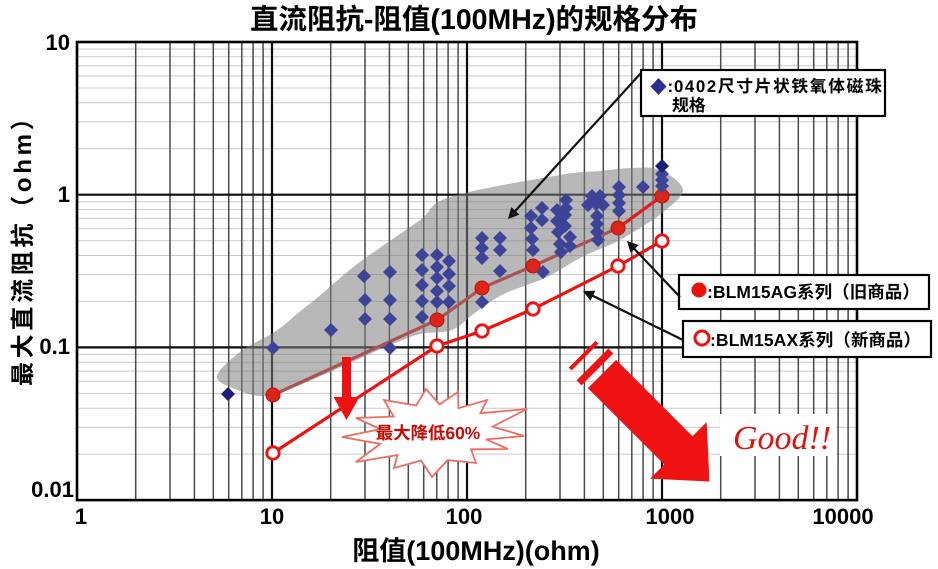 Image resolution: width=938 pixels, height=569 pixels. I want to click on svg-text: 0.01, so click(52, 489).